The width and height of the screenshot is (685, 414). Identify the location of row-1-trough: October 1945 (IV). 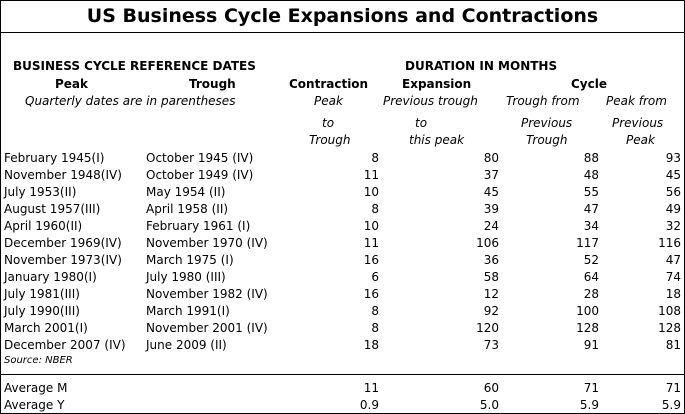
(200, 158).